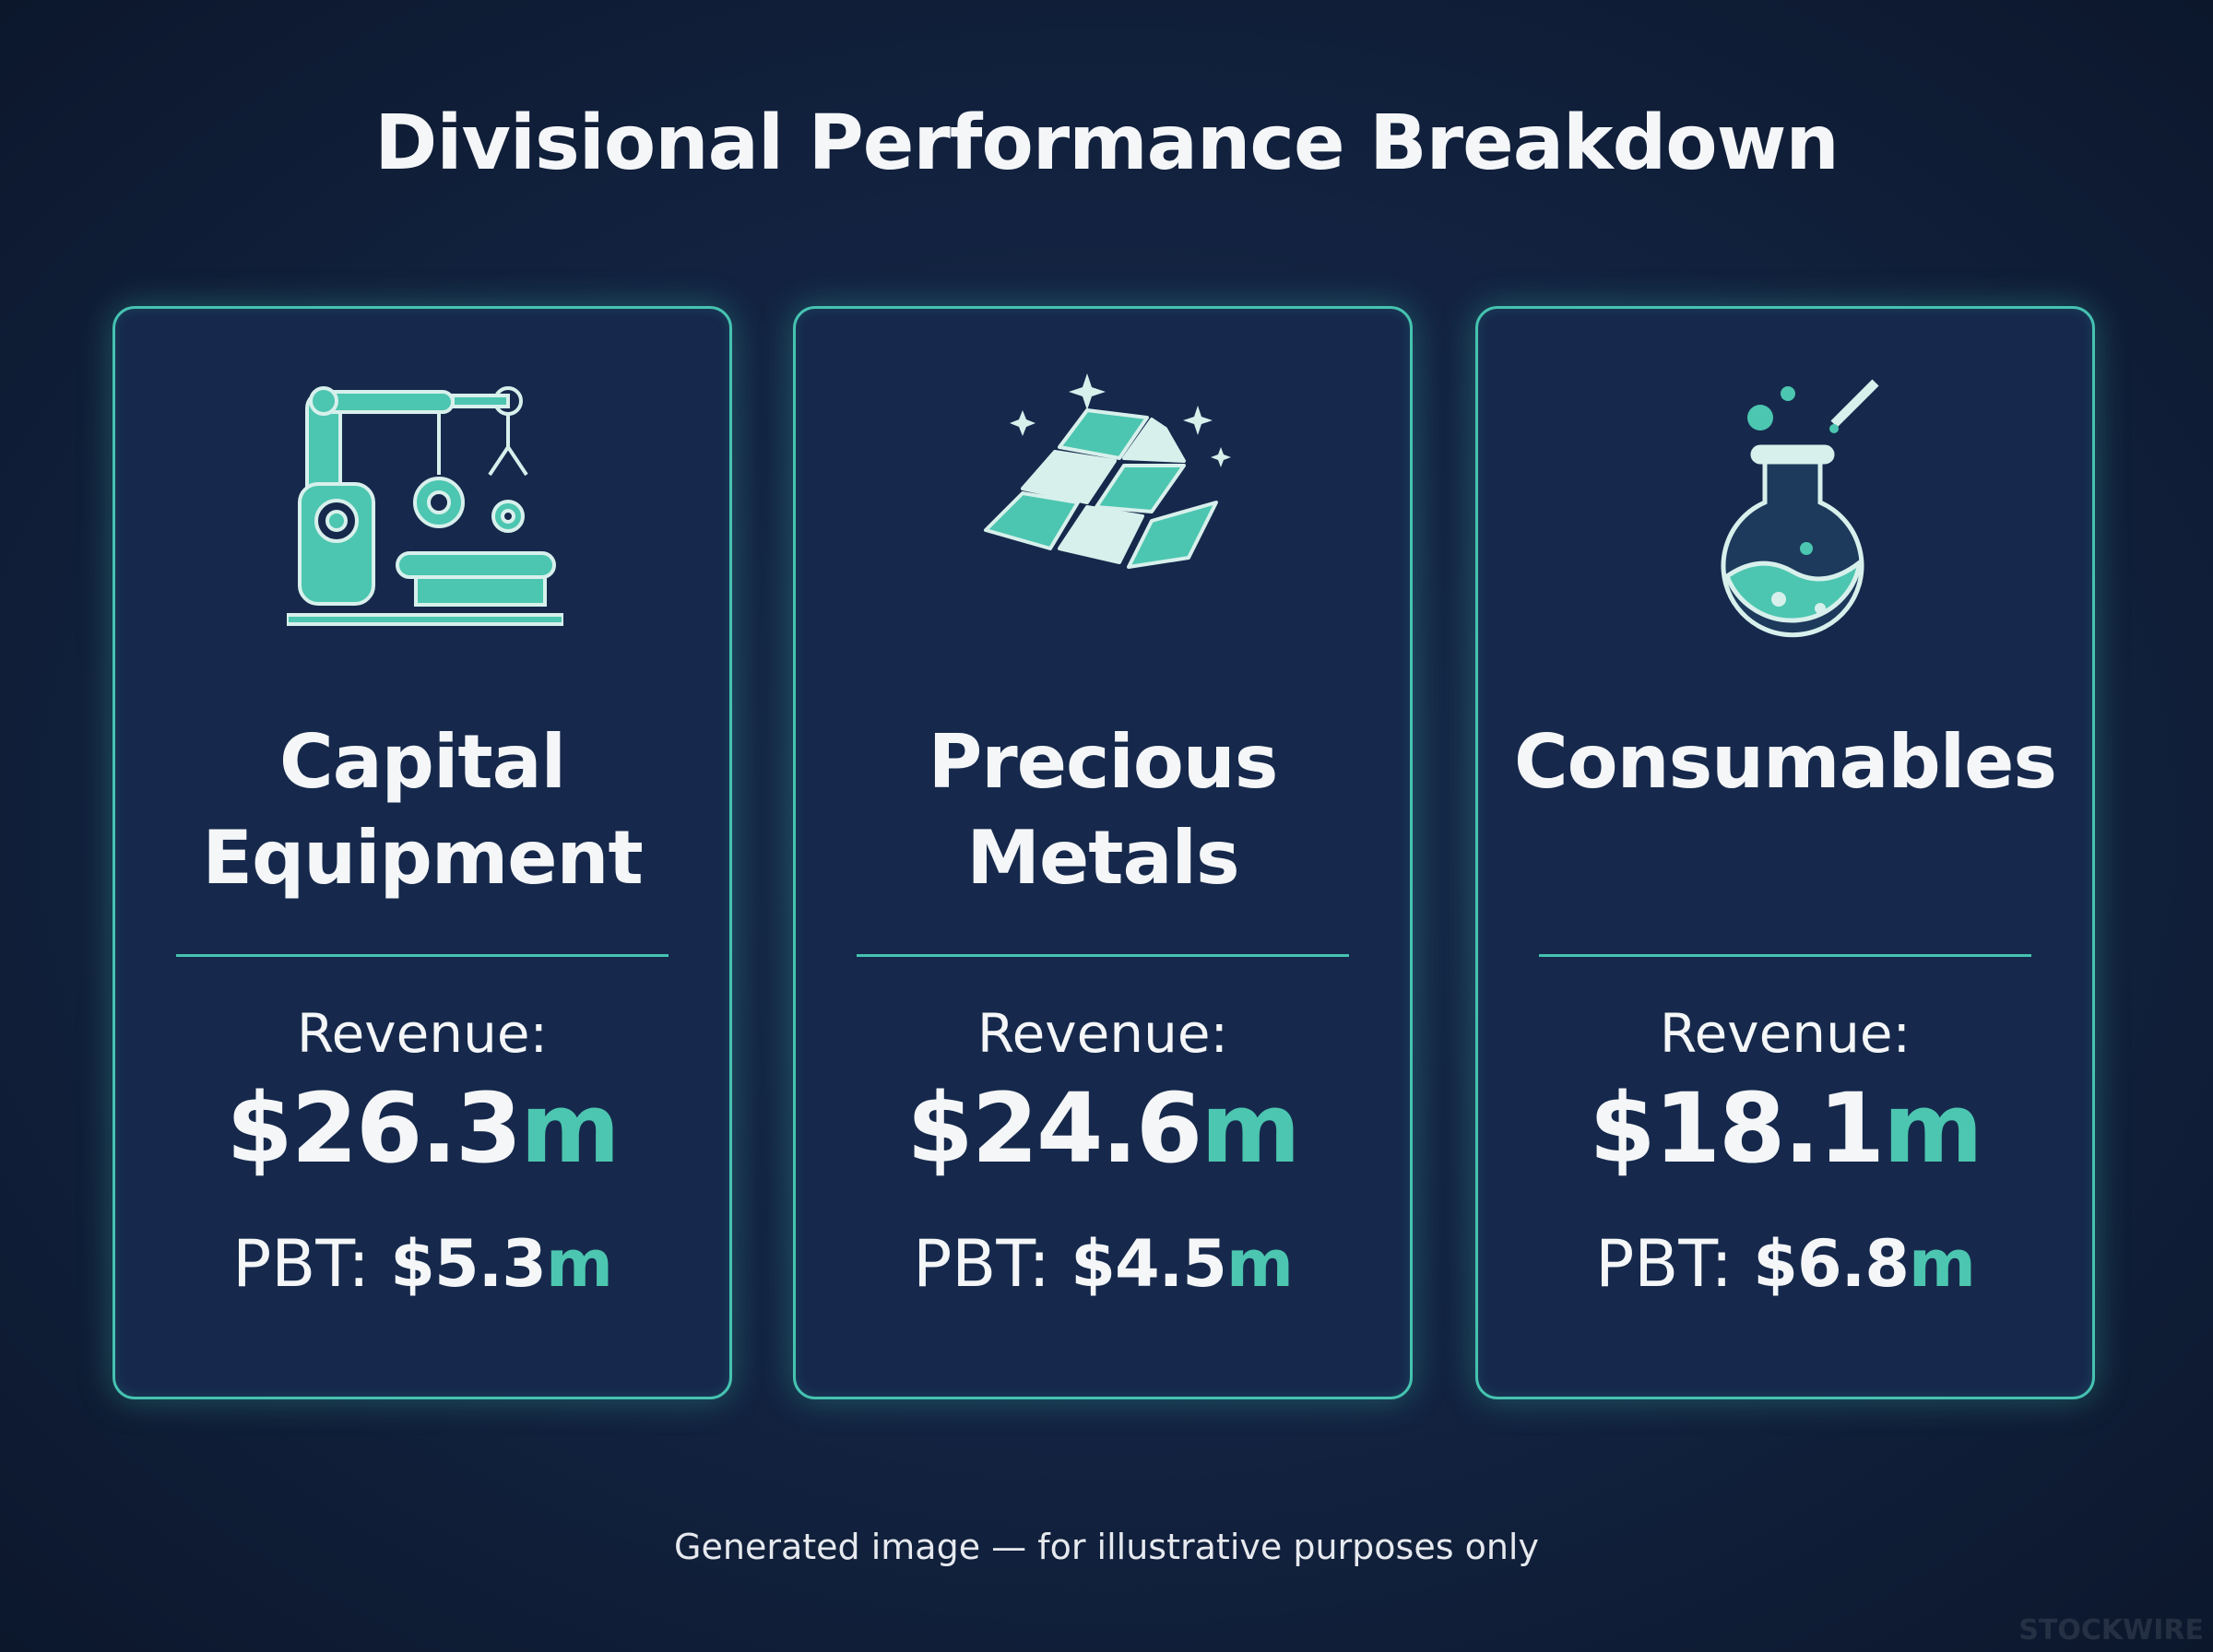  I want to click on amount: $4.5, so click(1149, 1264).